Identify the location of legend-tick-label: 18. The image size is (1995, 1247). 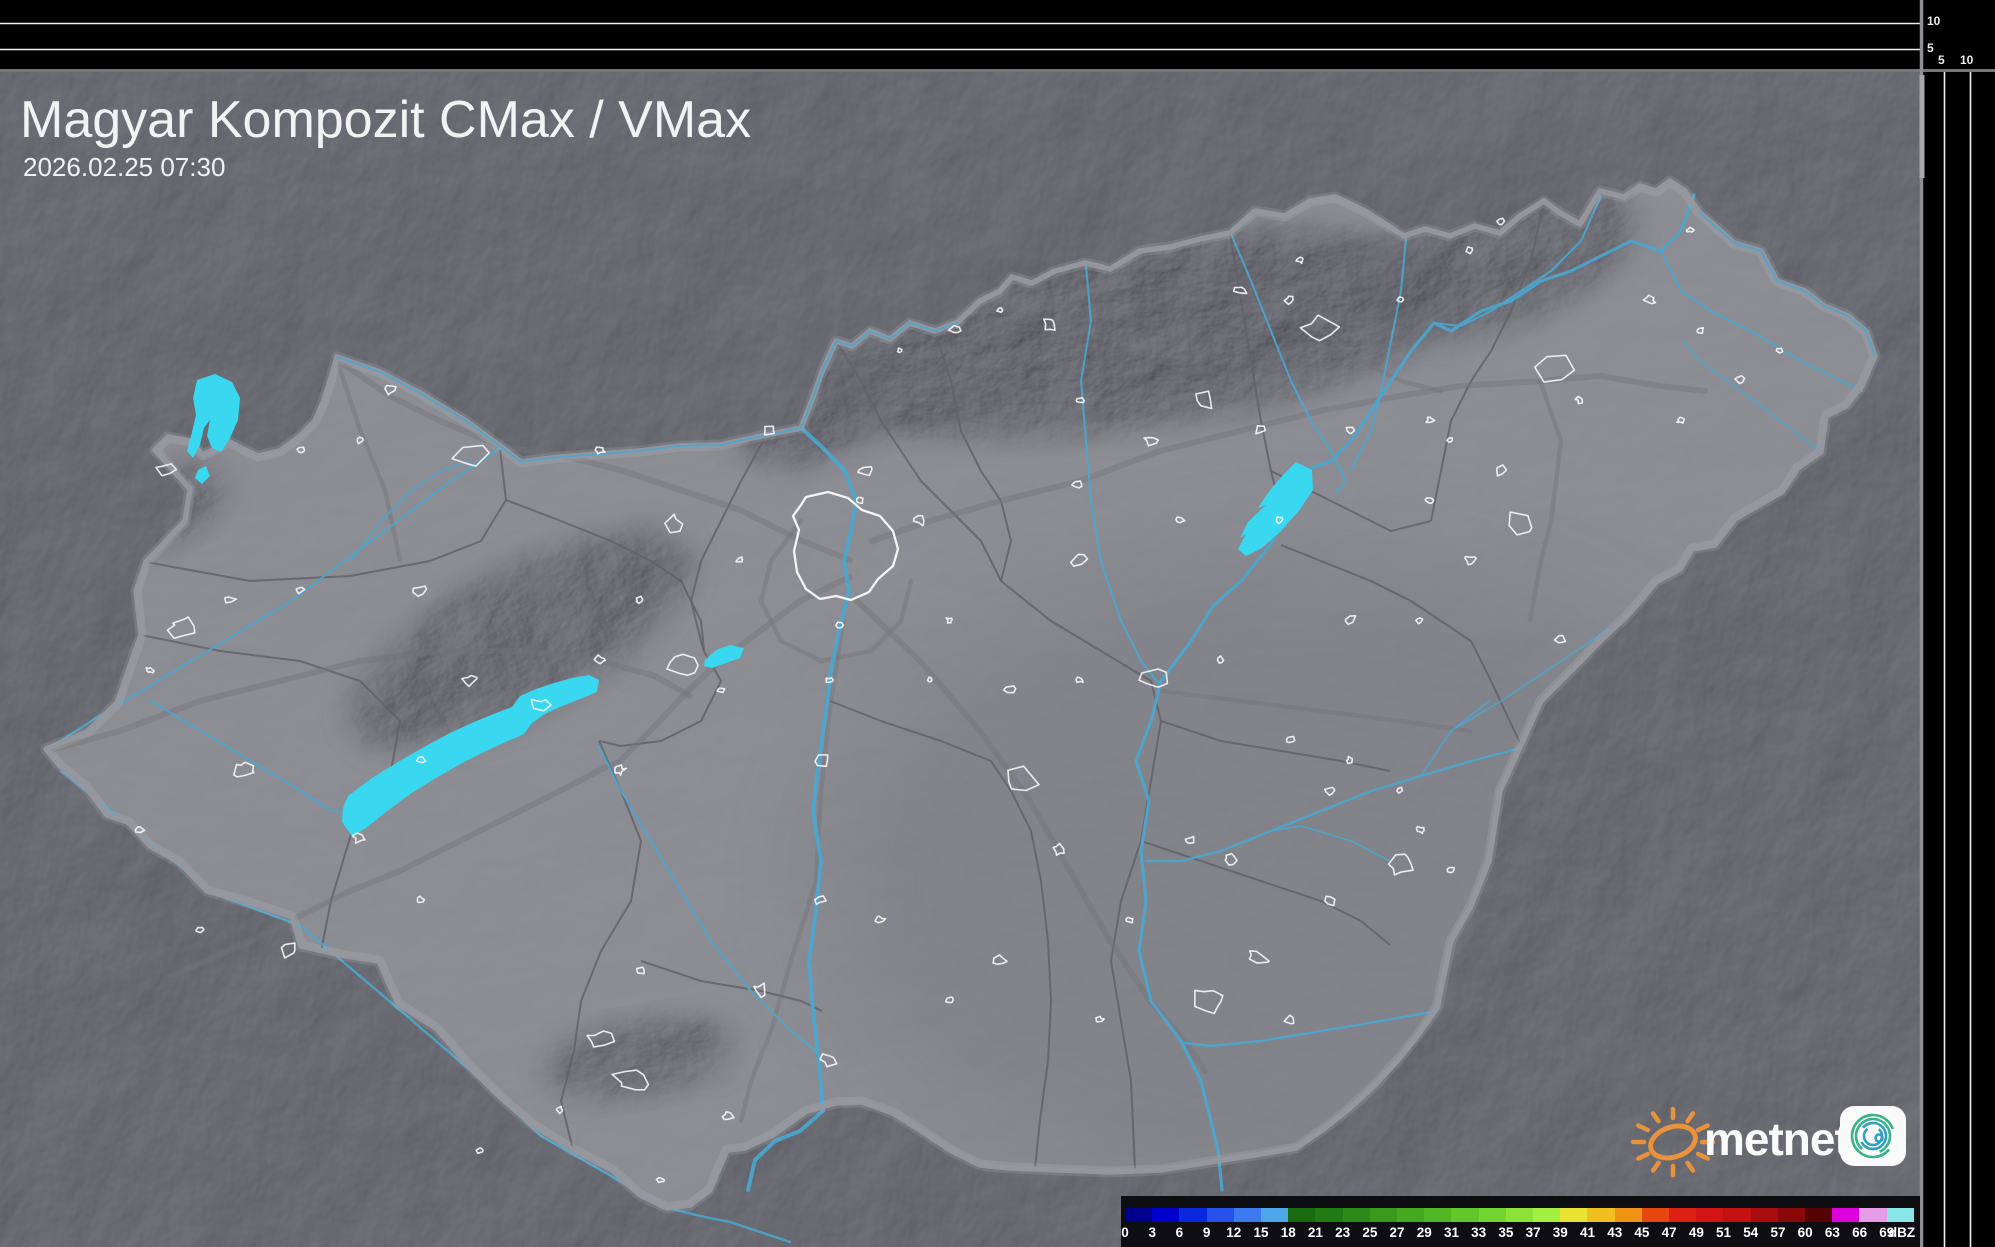
(1288, 1232).